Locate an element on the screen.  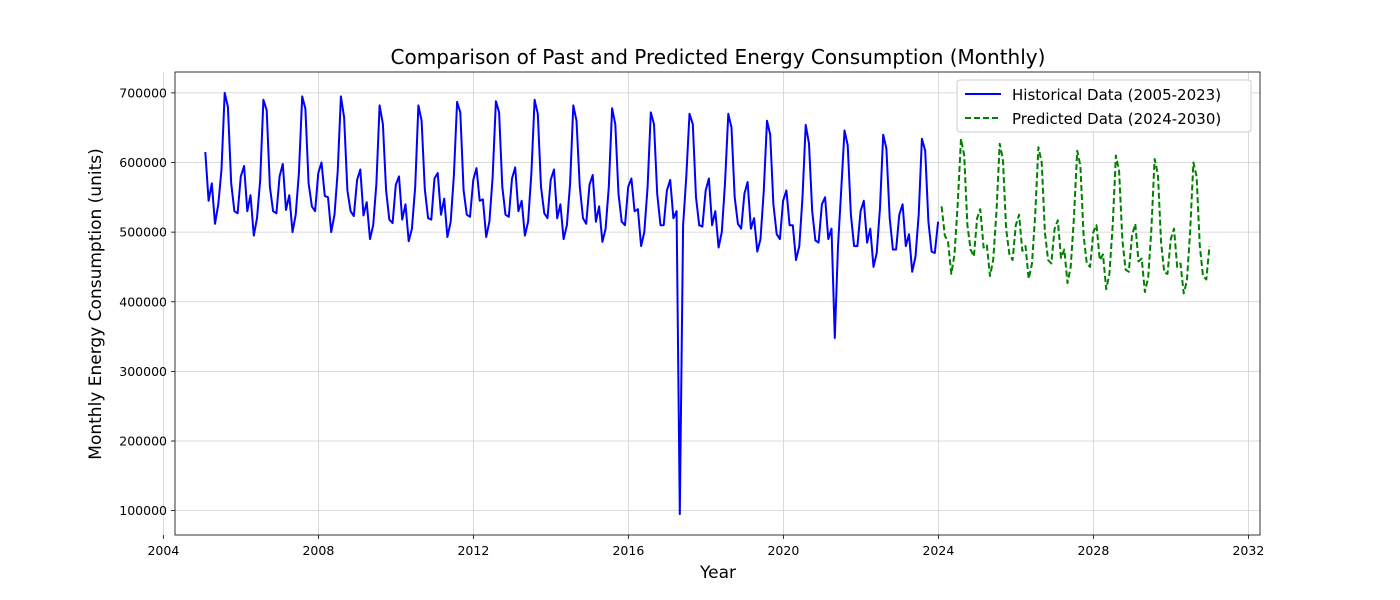
x-axis-label: Year is located at coordinates (717, 573).